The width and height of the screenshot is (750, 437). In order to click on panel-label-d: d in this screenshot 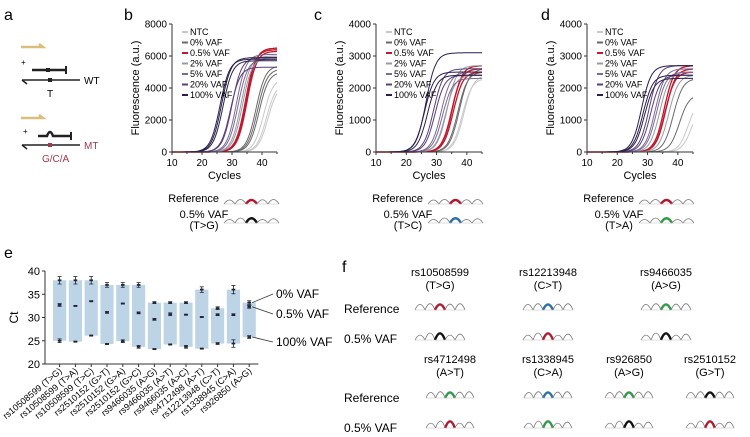, I will do `click(545, 15)`.